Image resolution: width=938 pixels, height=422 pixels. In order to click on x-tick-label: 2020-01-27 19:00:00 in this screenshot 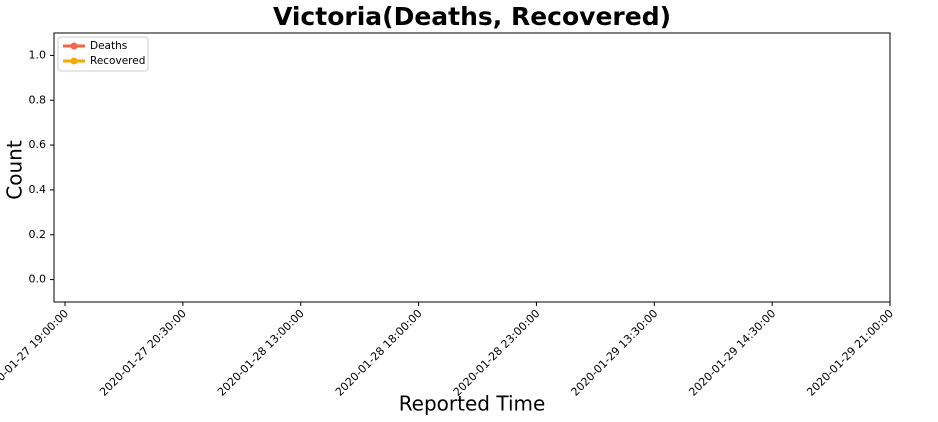, I will do `click(35, 353)`.